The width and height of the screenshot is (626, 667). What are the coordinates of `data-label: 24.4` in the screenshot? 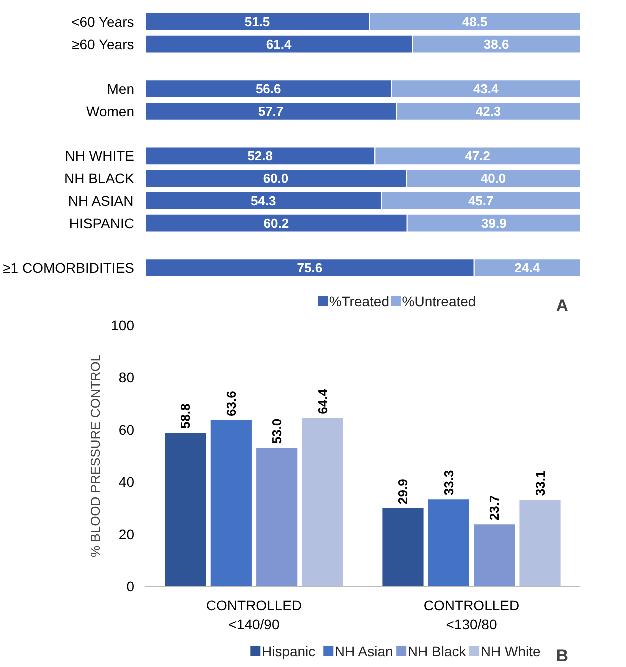 It's located at (527, 268).